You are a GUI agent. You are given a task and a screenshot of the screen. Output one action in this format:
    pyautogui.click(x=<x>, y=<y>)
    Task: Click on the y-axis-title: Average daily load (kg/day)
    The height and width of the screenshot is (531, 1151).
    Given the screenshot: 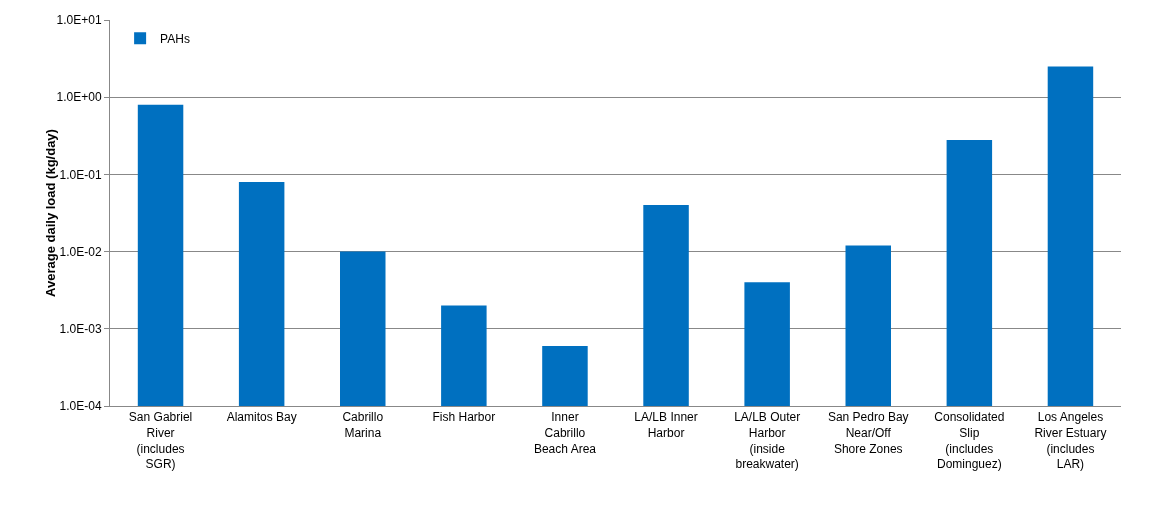 What is the action you would take?
    pyautogui.click(x=50, y=213)
    